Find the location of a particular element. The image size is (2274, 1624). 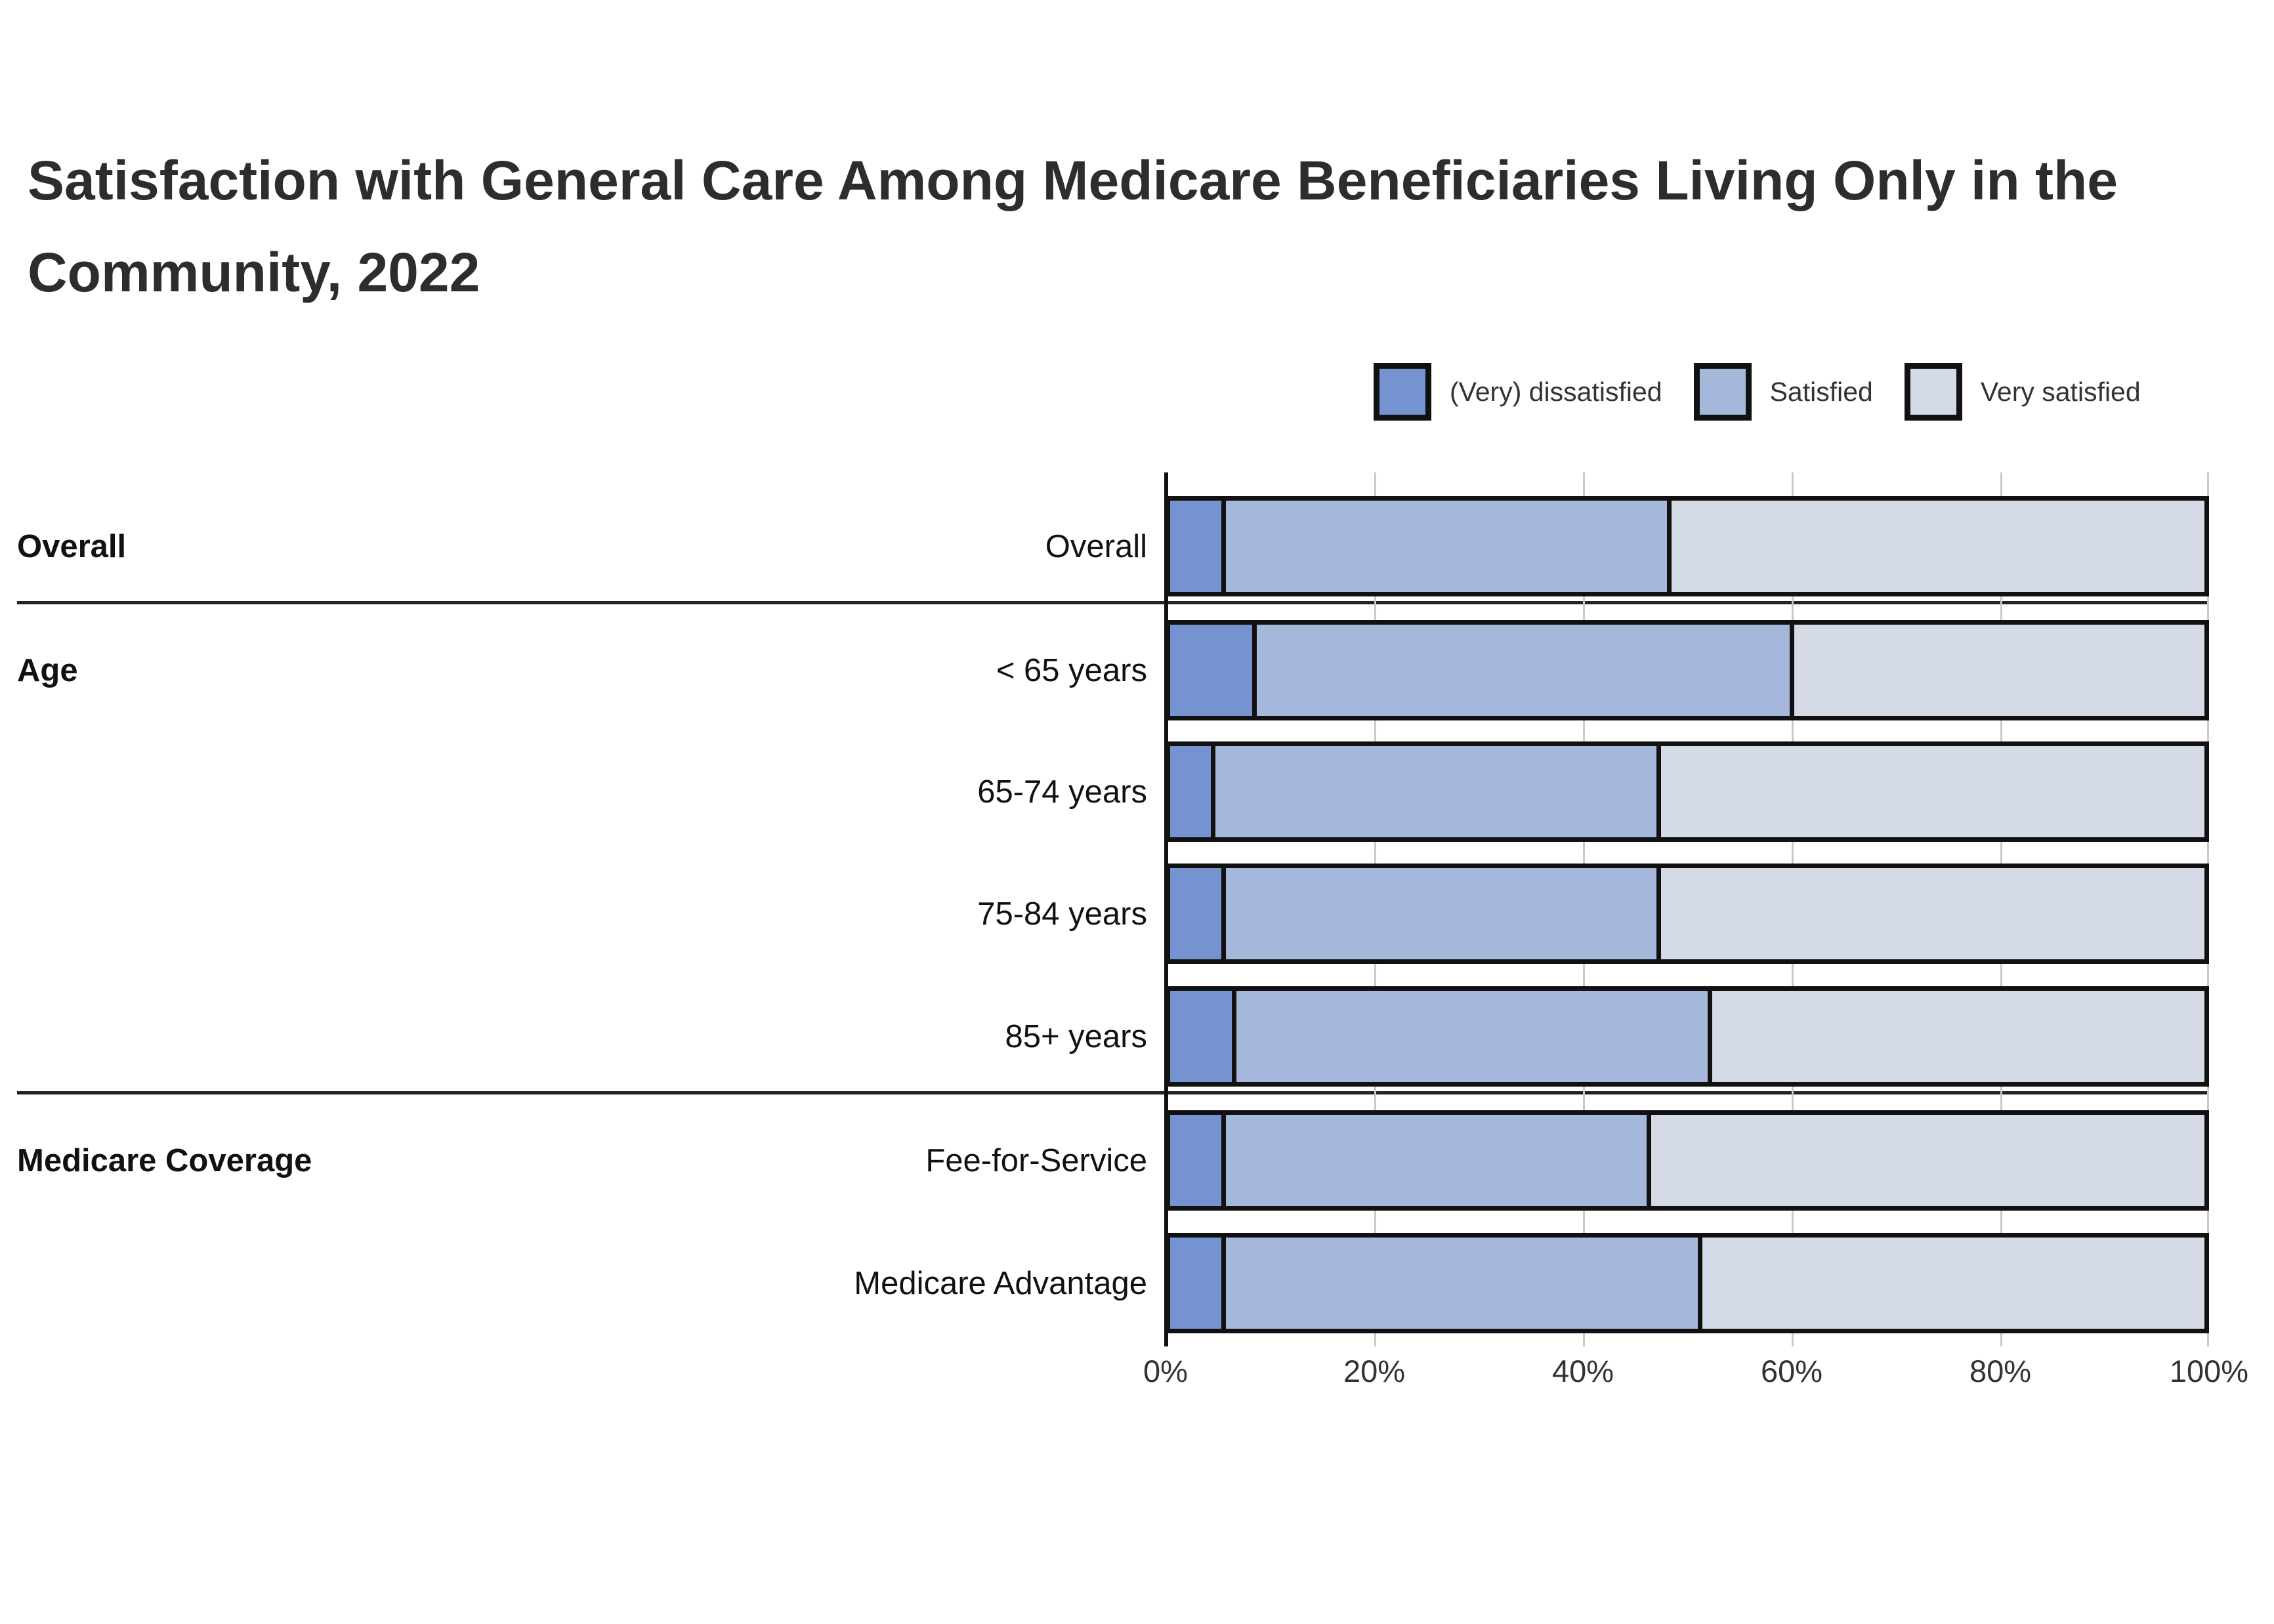

x-tick-40: 40% is located at coordinates (1582, 1371).